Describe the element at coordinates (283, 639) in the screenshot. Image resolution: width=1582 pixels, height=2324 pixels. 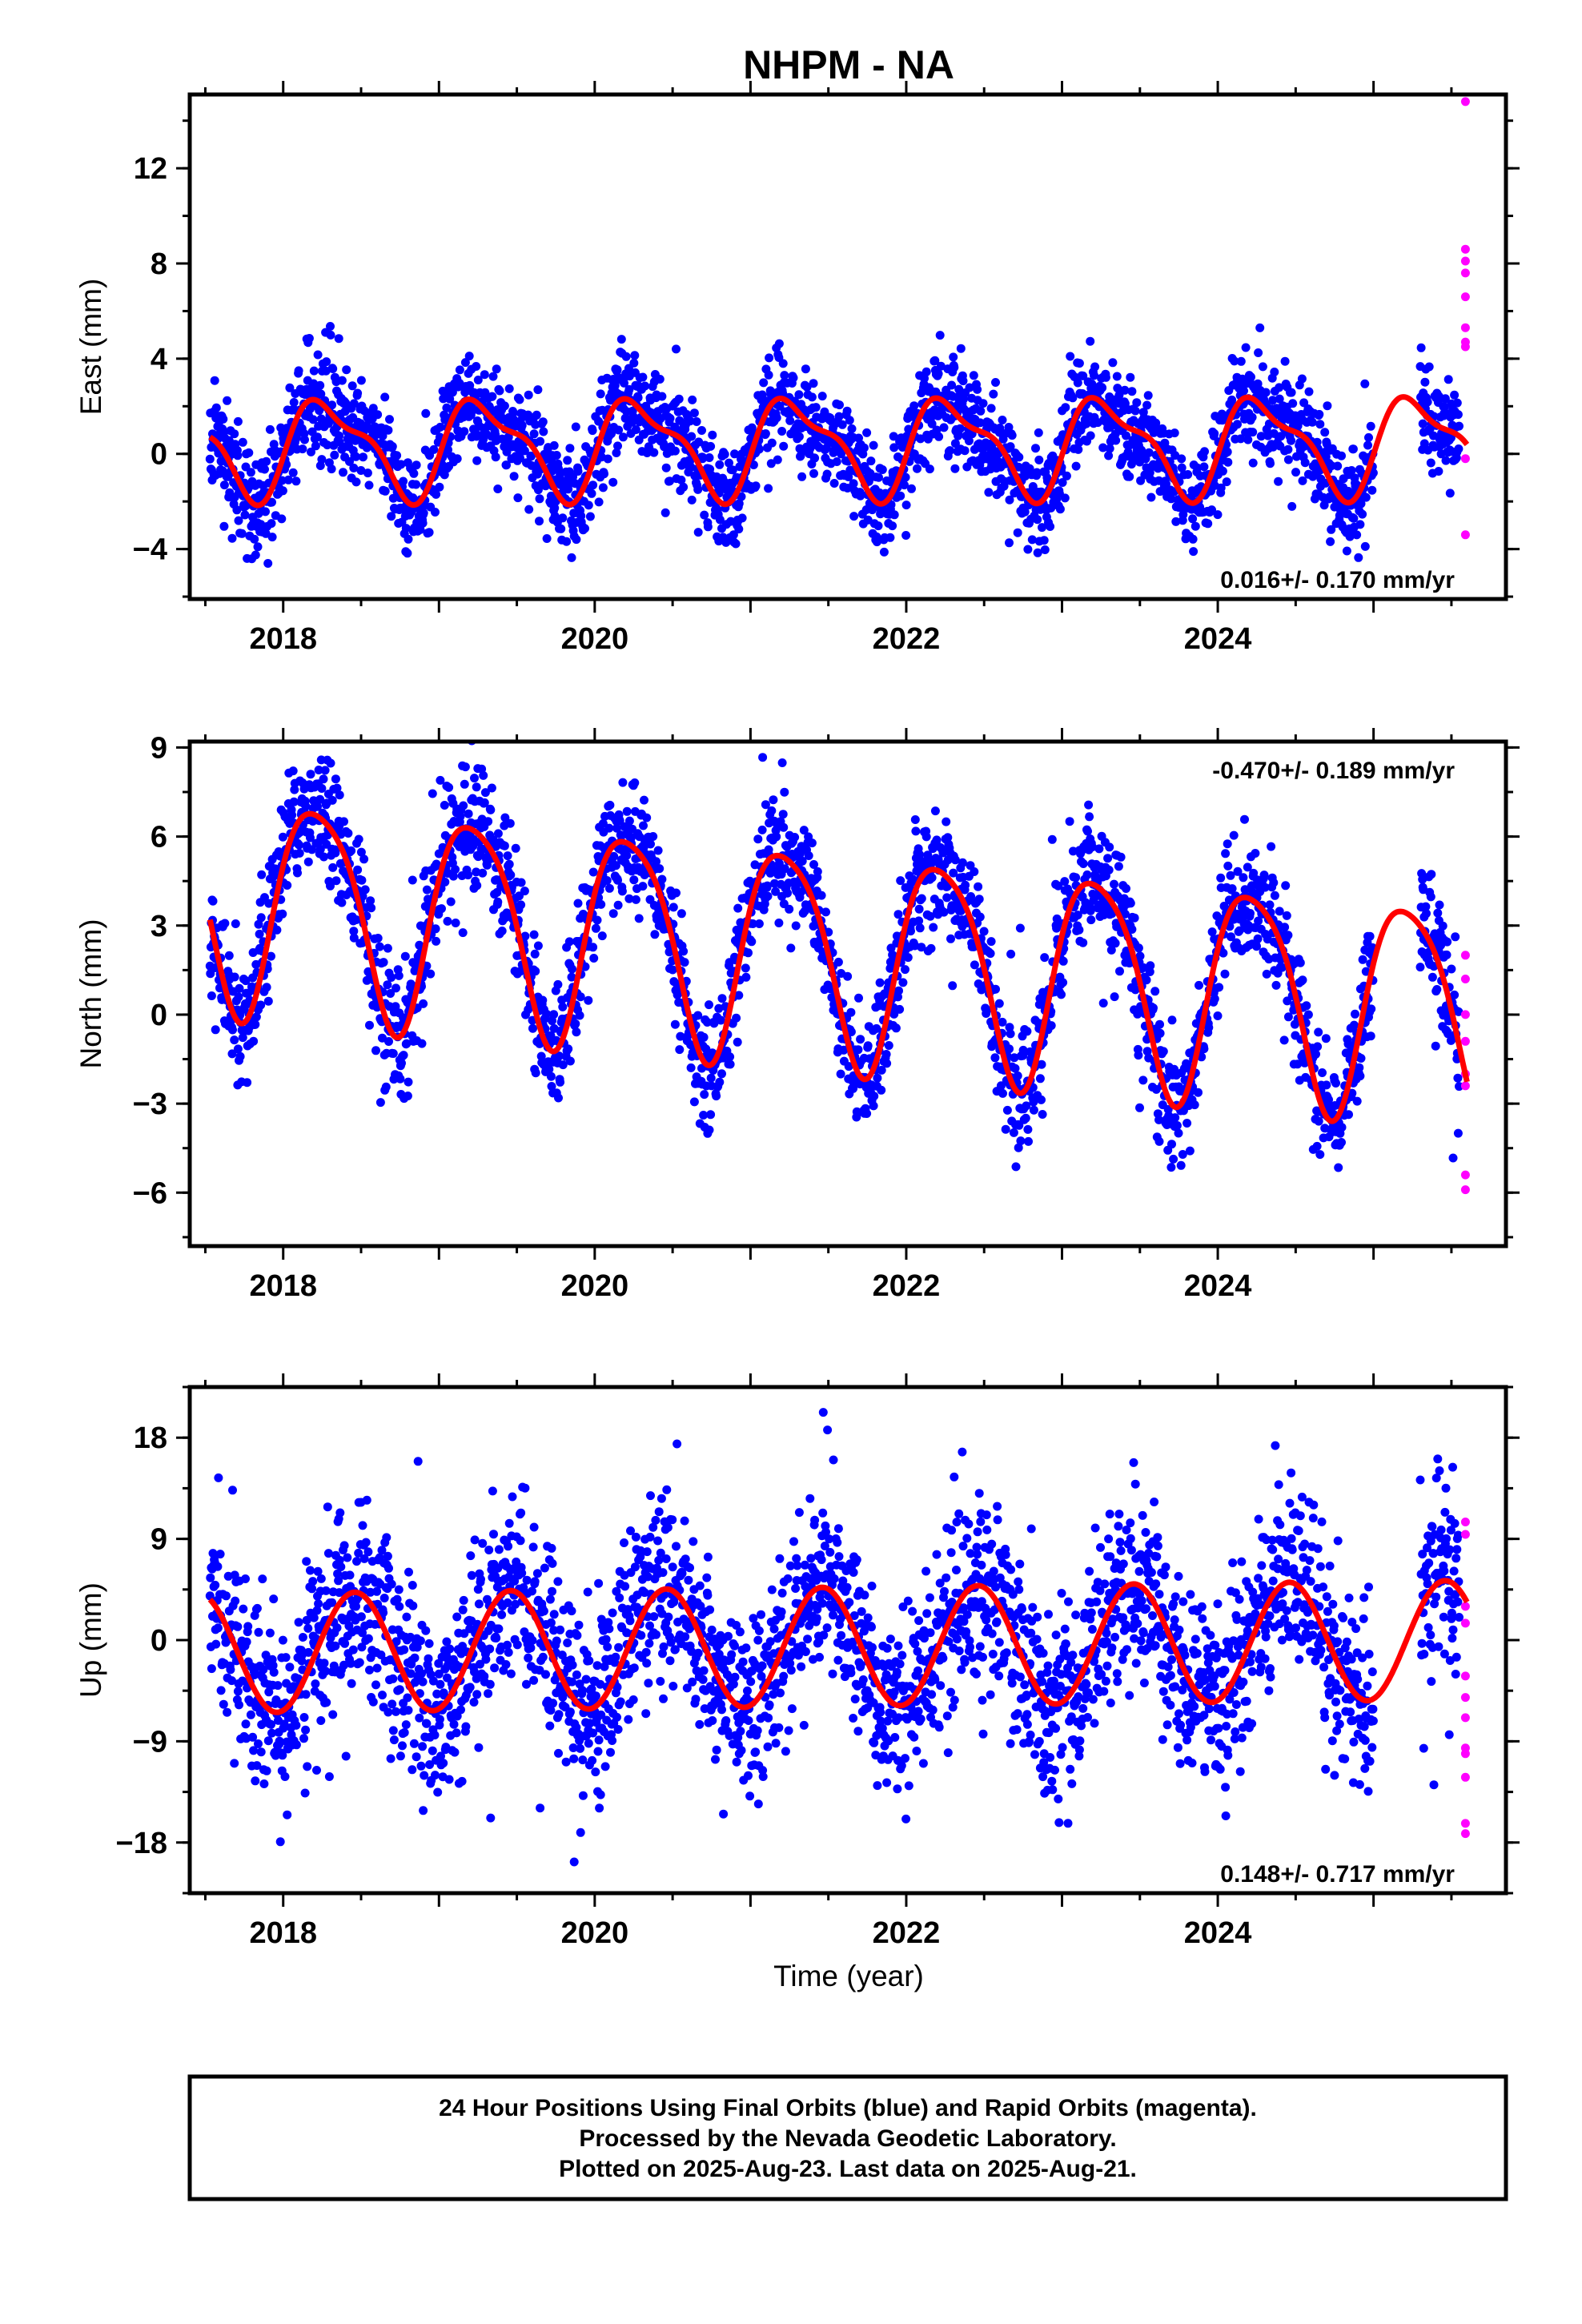
I see `east-x-tick-label: 2018` at that location.